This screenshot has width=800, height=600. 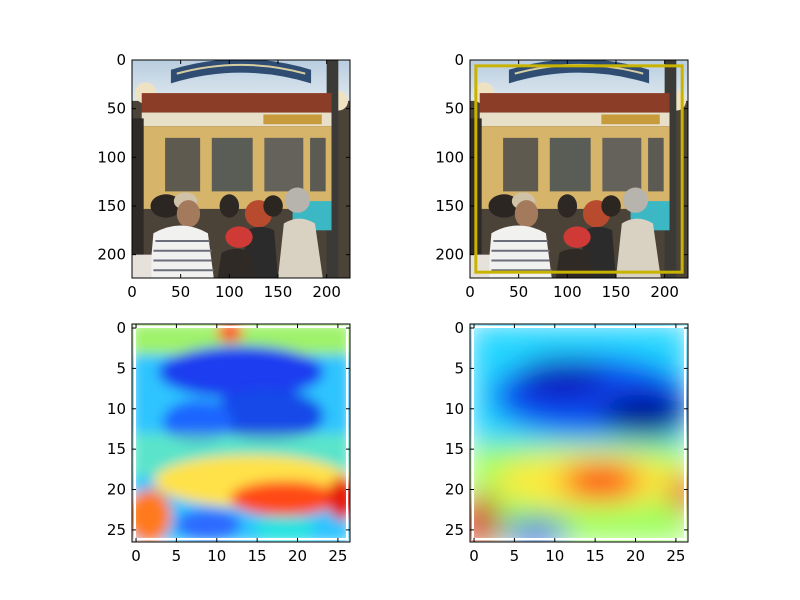 I want to click on panel-photo-original: 0 50 100 150 200 0 50 100 150 200, so click(x=224, y=176).